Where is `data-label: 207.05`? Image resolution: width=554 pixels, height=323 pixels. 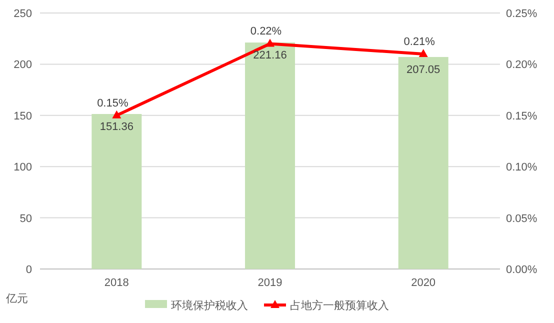
data-label: 207.05 is located at coordinates (423, 70).